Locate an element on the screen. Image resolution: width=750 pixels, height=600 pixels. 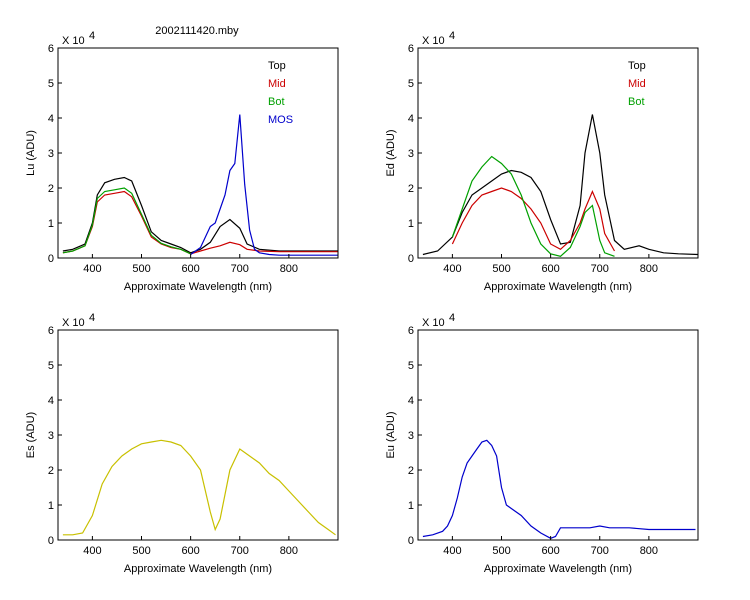
y-axis-label: Eu (ADU) is located at coordinates (391, 434).